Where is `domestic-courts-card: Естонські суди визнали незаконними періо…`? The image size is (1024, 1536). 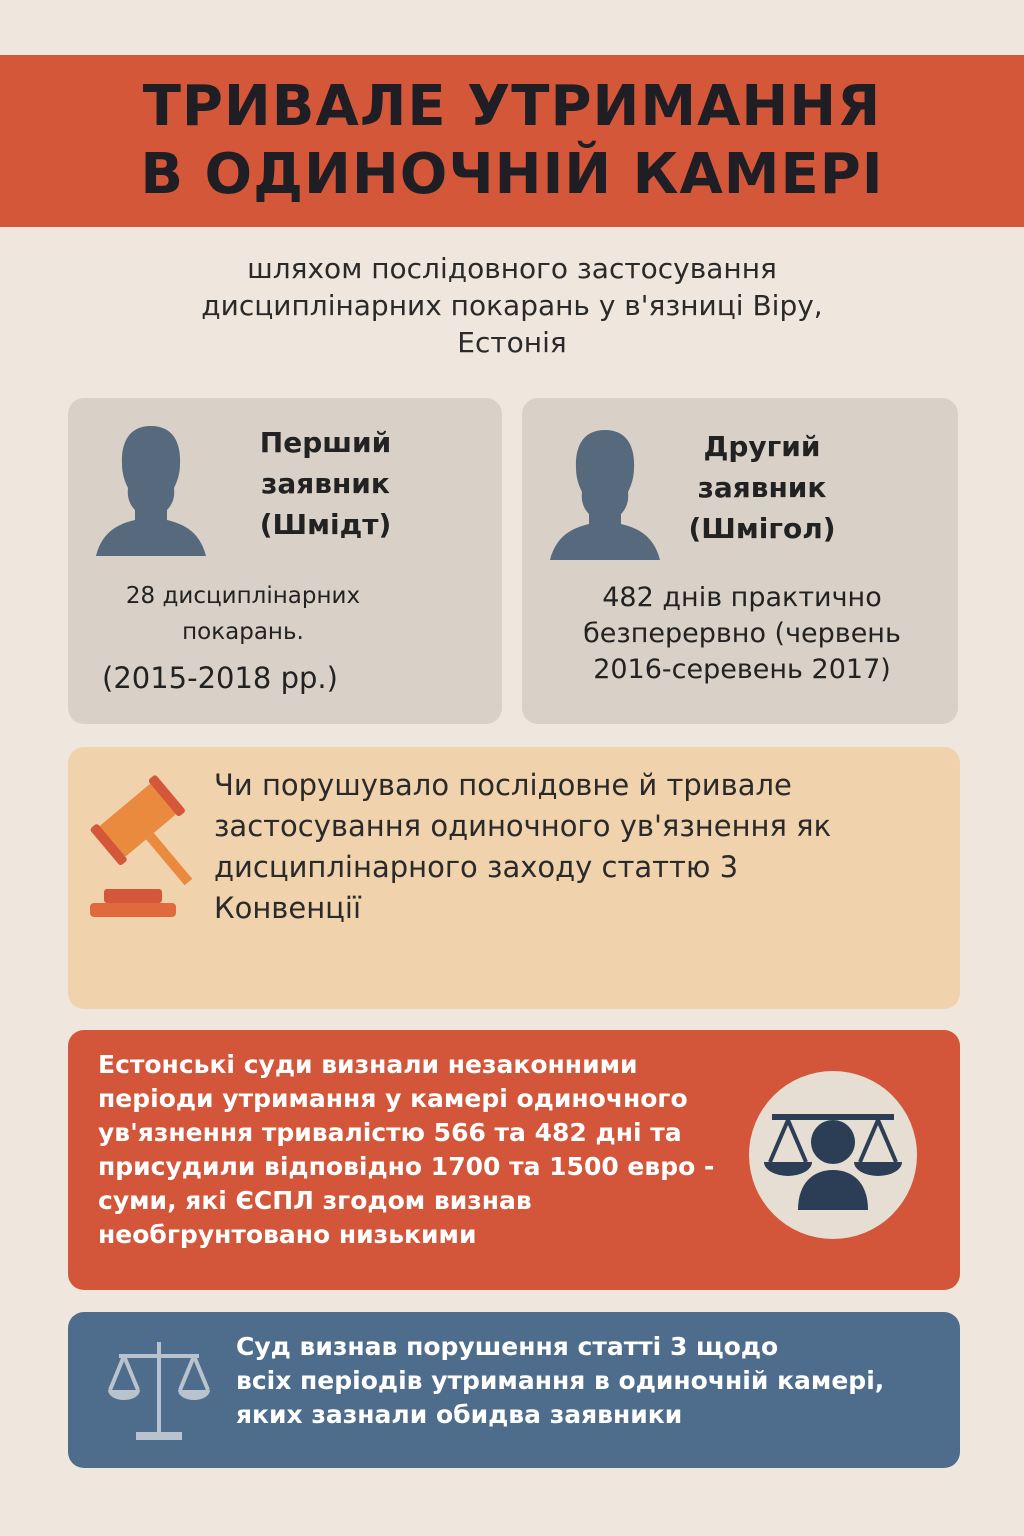 domestic-courts-card: Естонські суди визнали незаконними періо… is located at coordinates (514, 1160).